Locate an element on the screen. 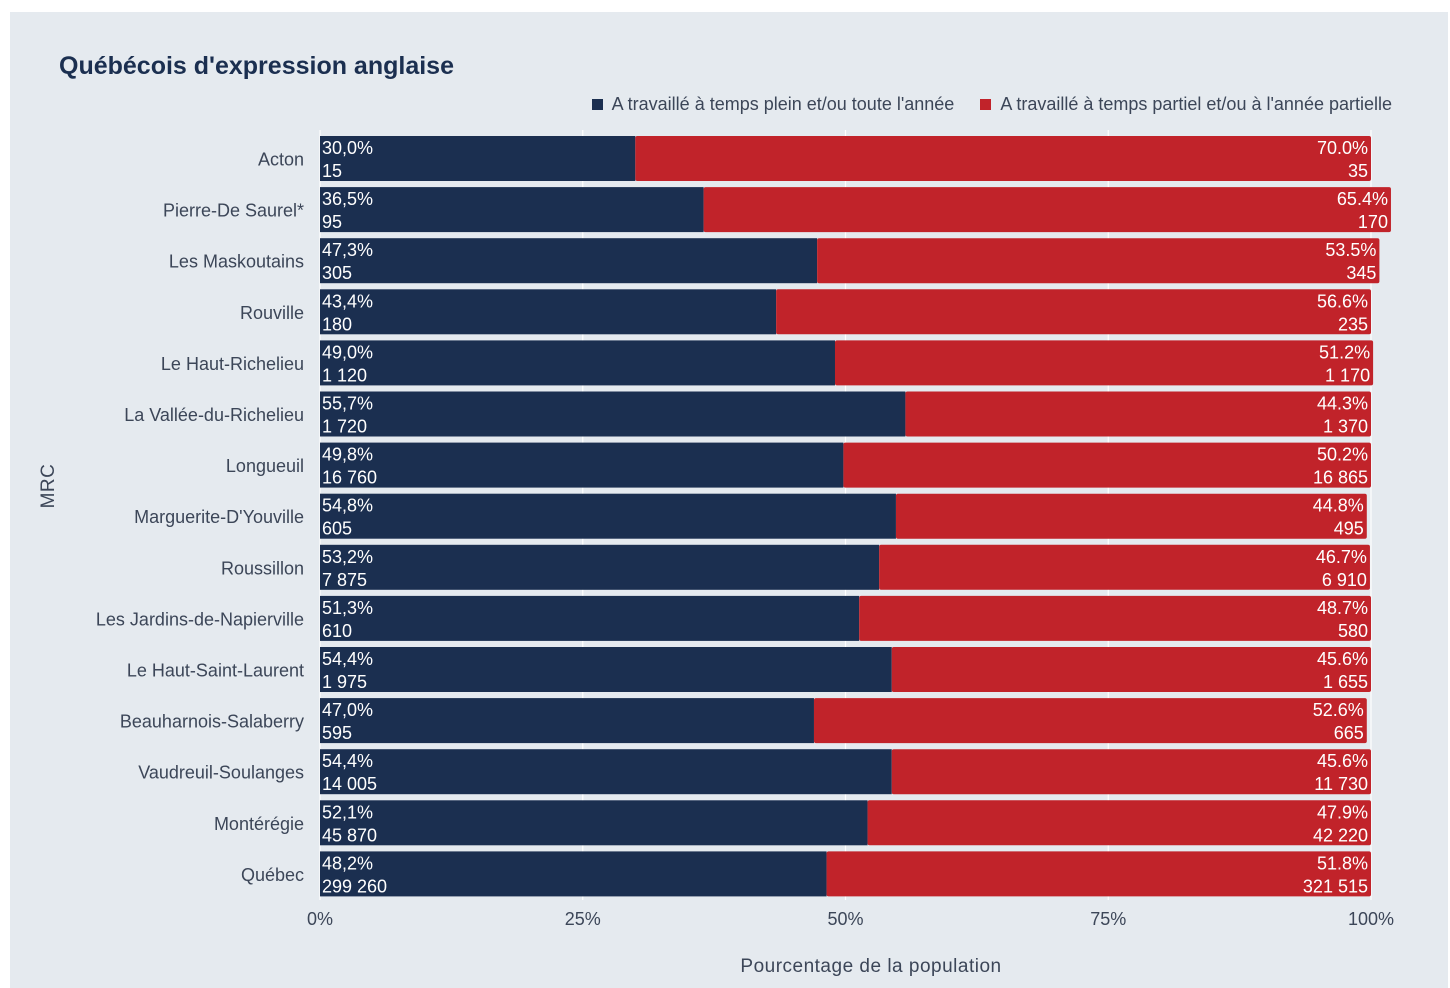 Image resolution: width=1450 pixels, height=988 pixels. category-label: Le Haut-Richelieu is located at coordinates (232, 364).